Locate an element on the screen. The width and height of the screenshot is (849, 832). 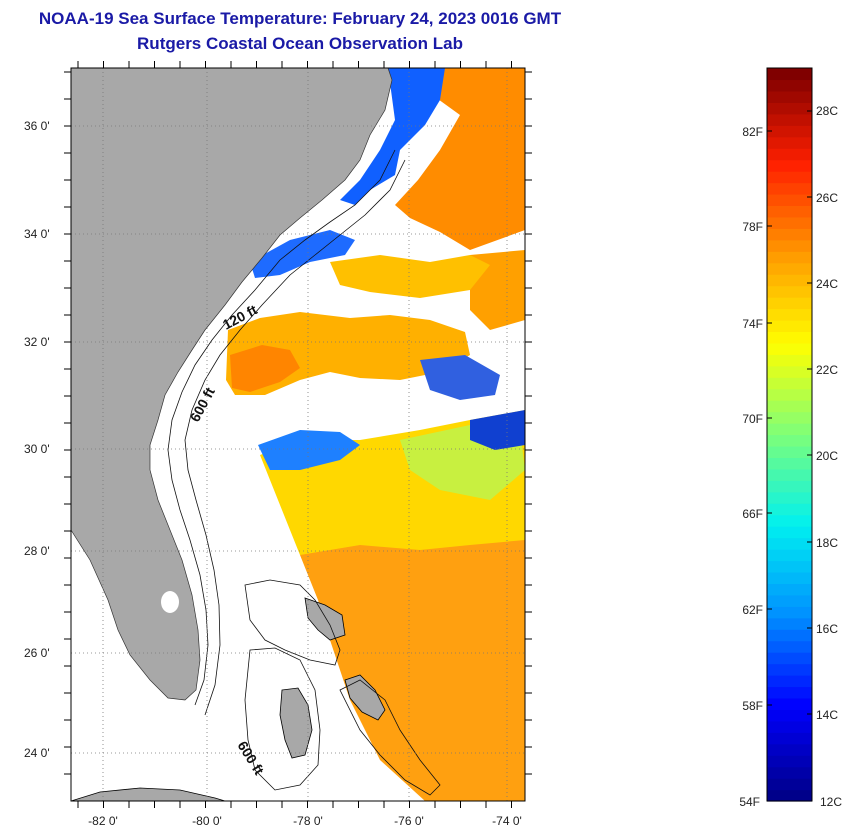
contour-bahamas is located at coordinates (342, 687).